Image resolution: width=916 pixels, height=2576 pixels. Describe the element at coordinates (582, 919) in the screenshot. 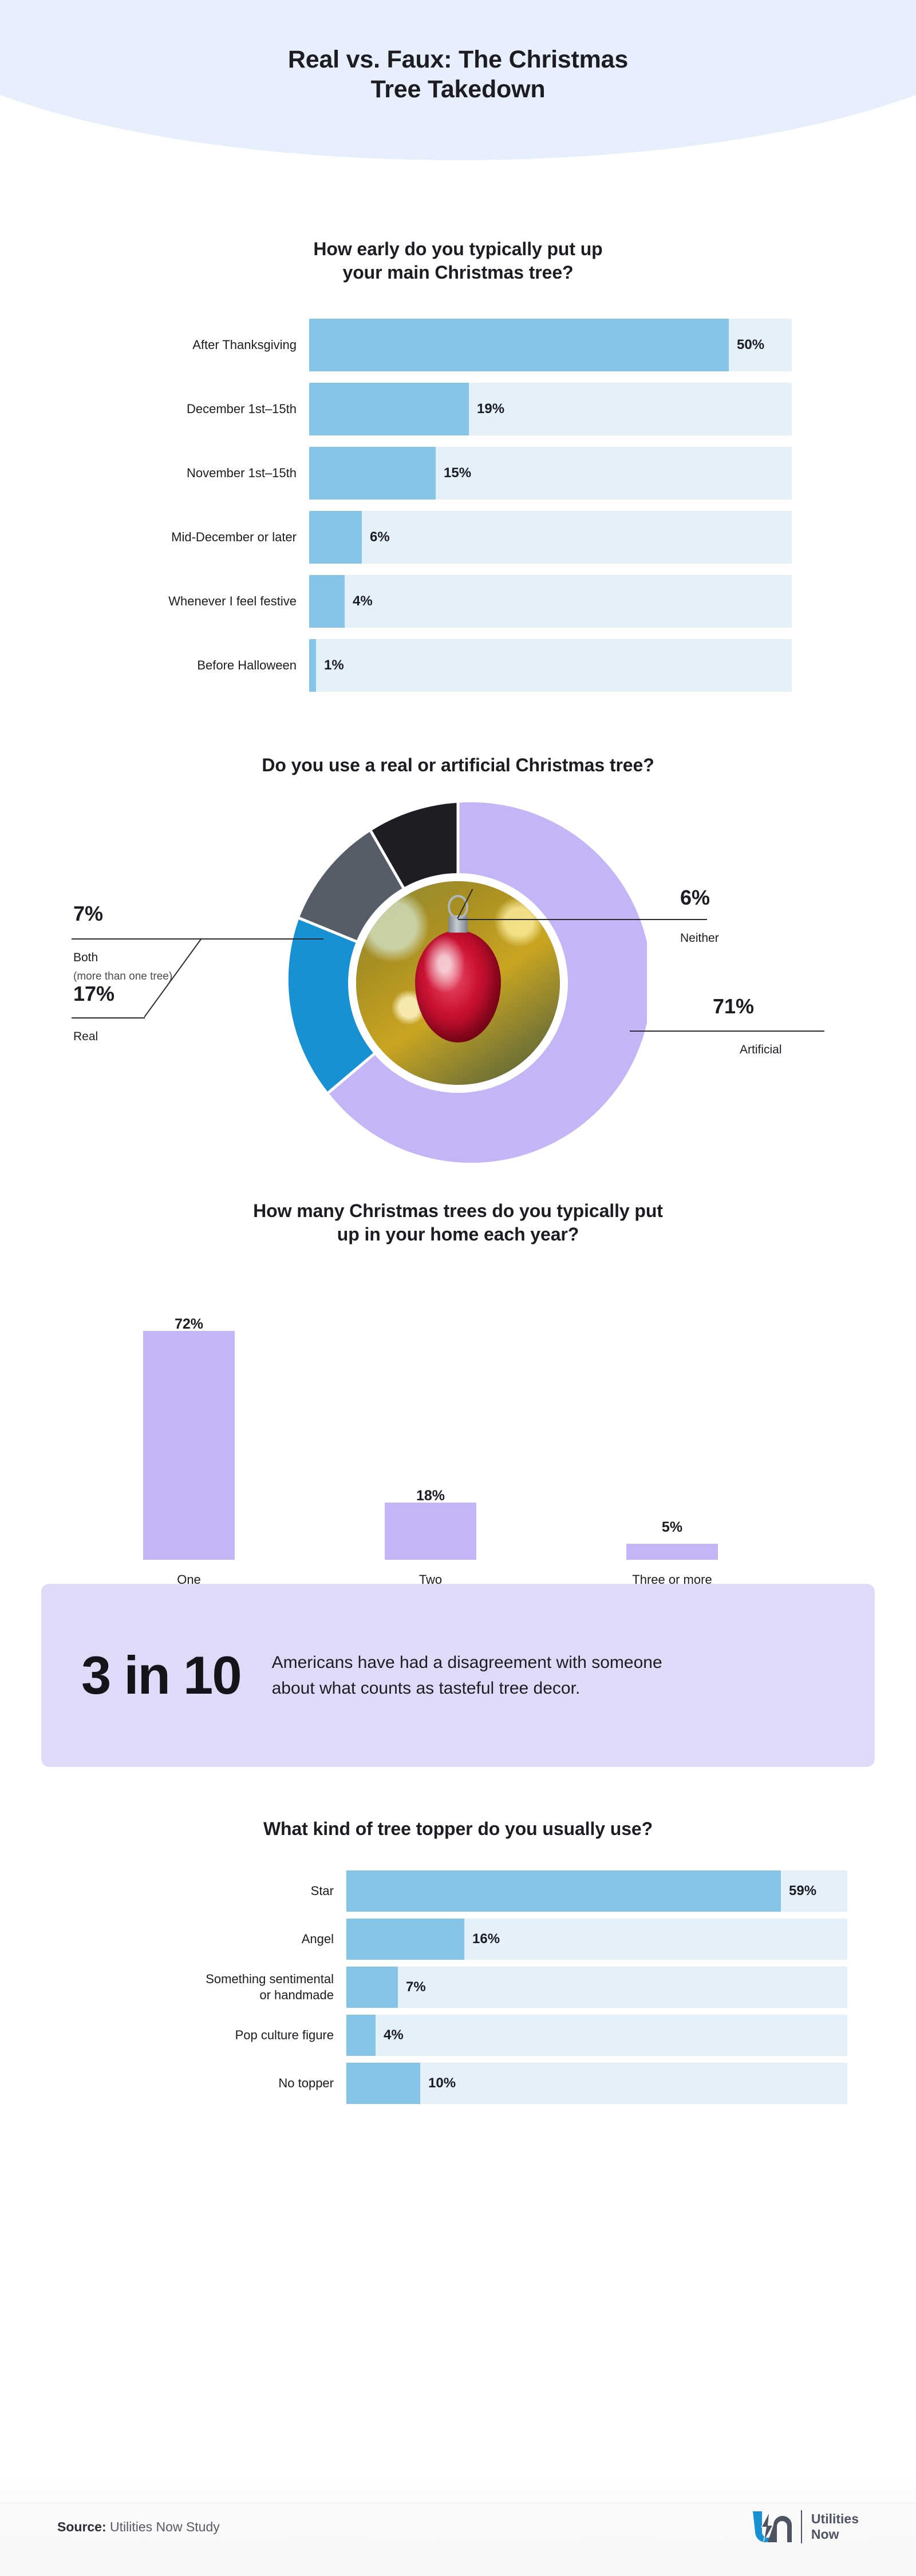

I see `callout-neither-rule` at that location.